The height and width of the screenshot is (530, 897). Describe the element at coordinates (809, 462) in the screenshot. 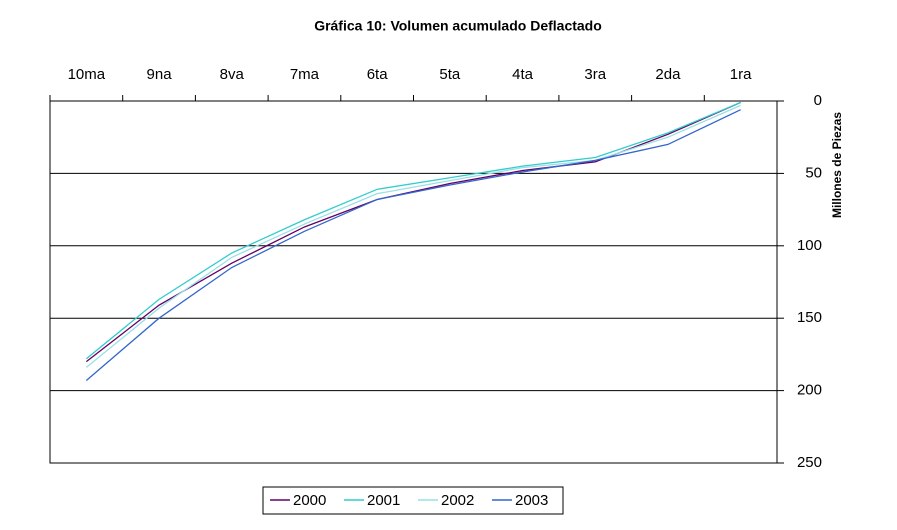

I see `y-tick-label: 250` at that location.